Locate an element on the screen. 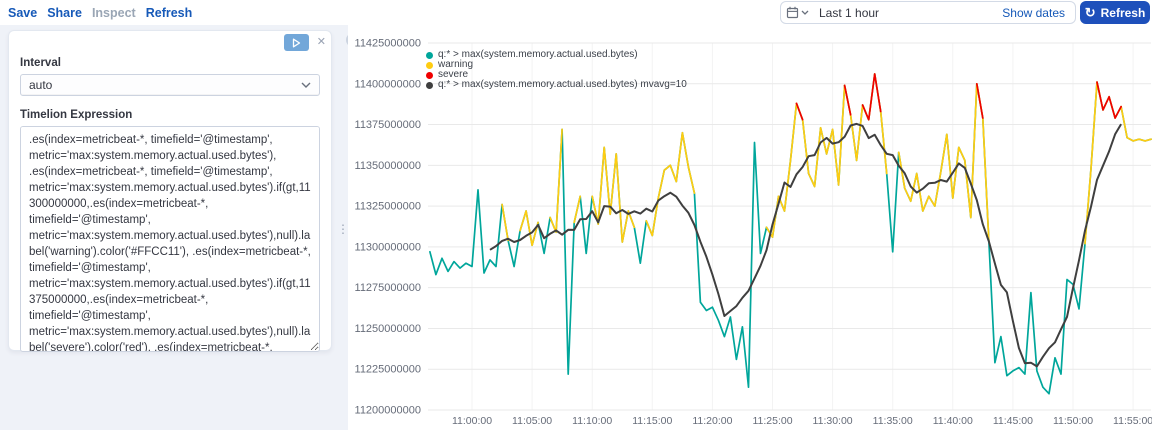 The image size is (1152, 430). svg-text: 11:35:00 is located at coordinates (893, 421).